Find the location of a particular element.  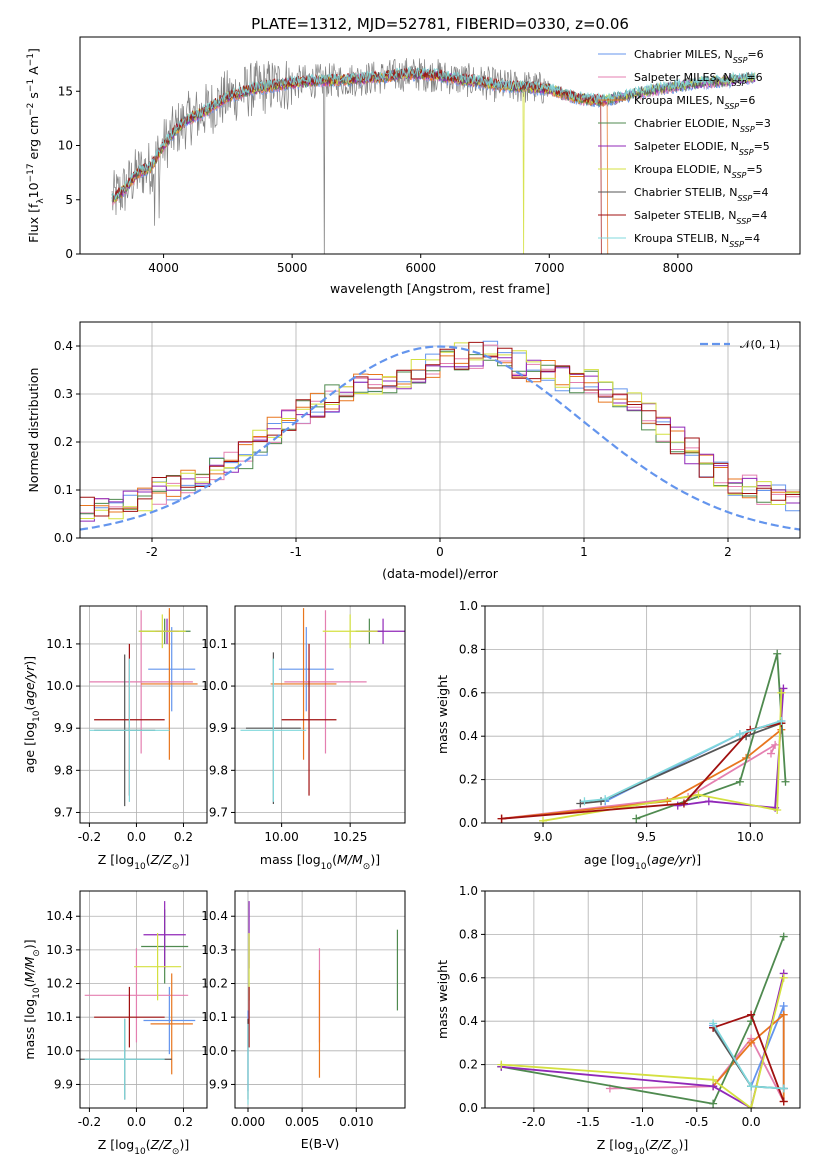

histogram-plot is located at coordinates (440, 435).